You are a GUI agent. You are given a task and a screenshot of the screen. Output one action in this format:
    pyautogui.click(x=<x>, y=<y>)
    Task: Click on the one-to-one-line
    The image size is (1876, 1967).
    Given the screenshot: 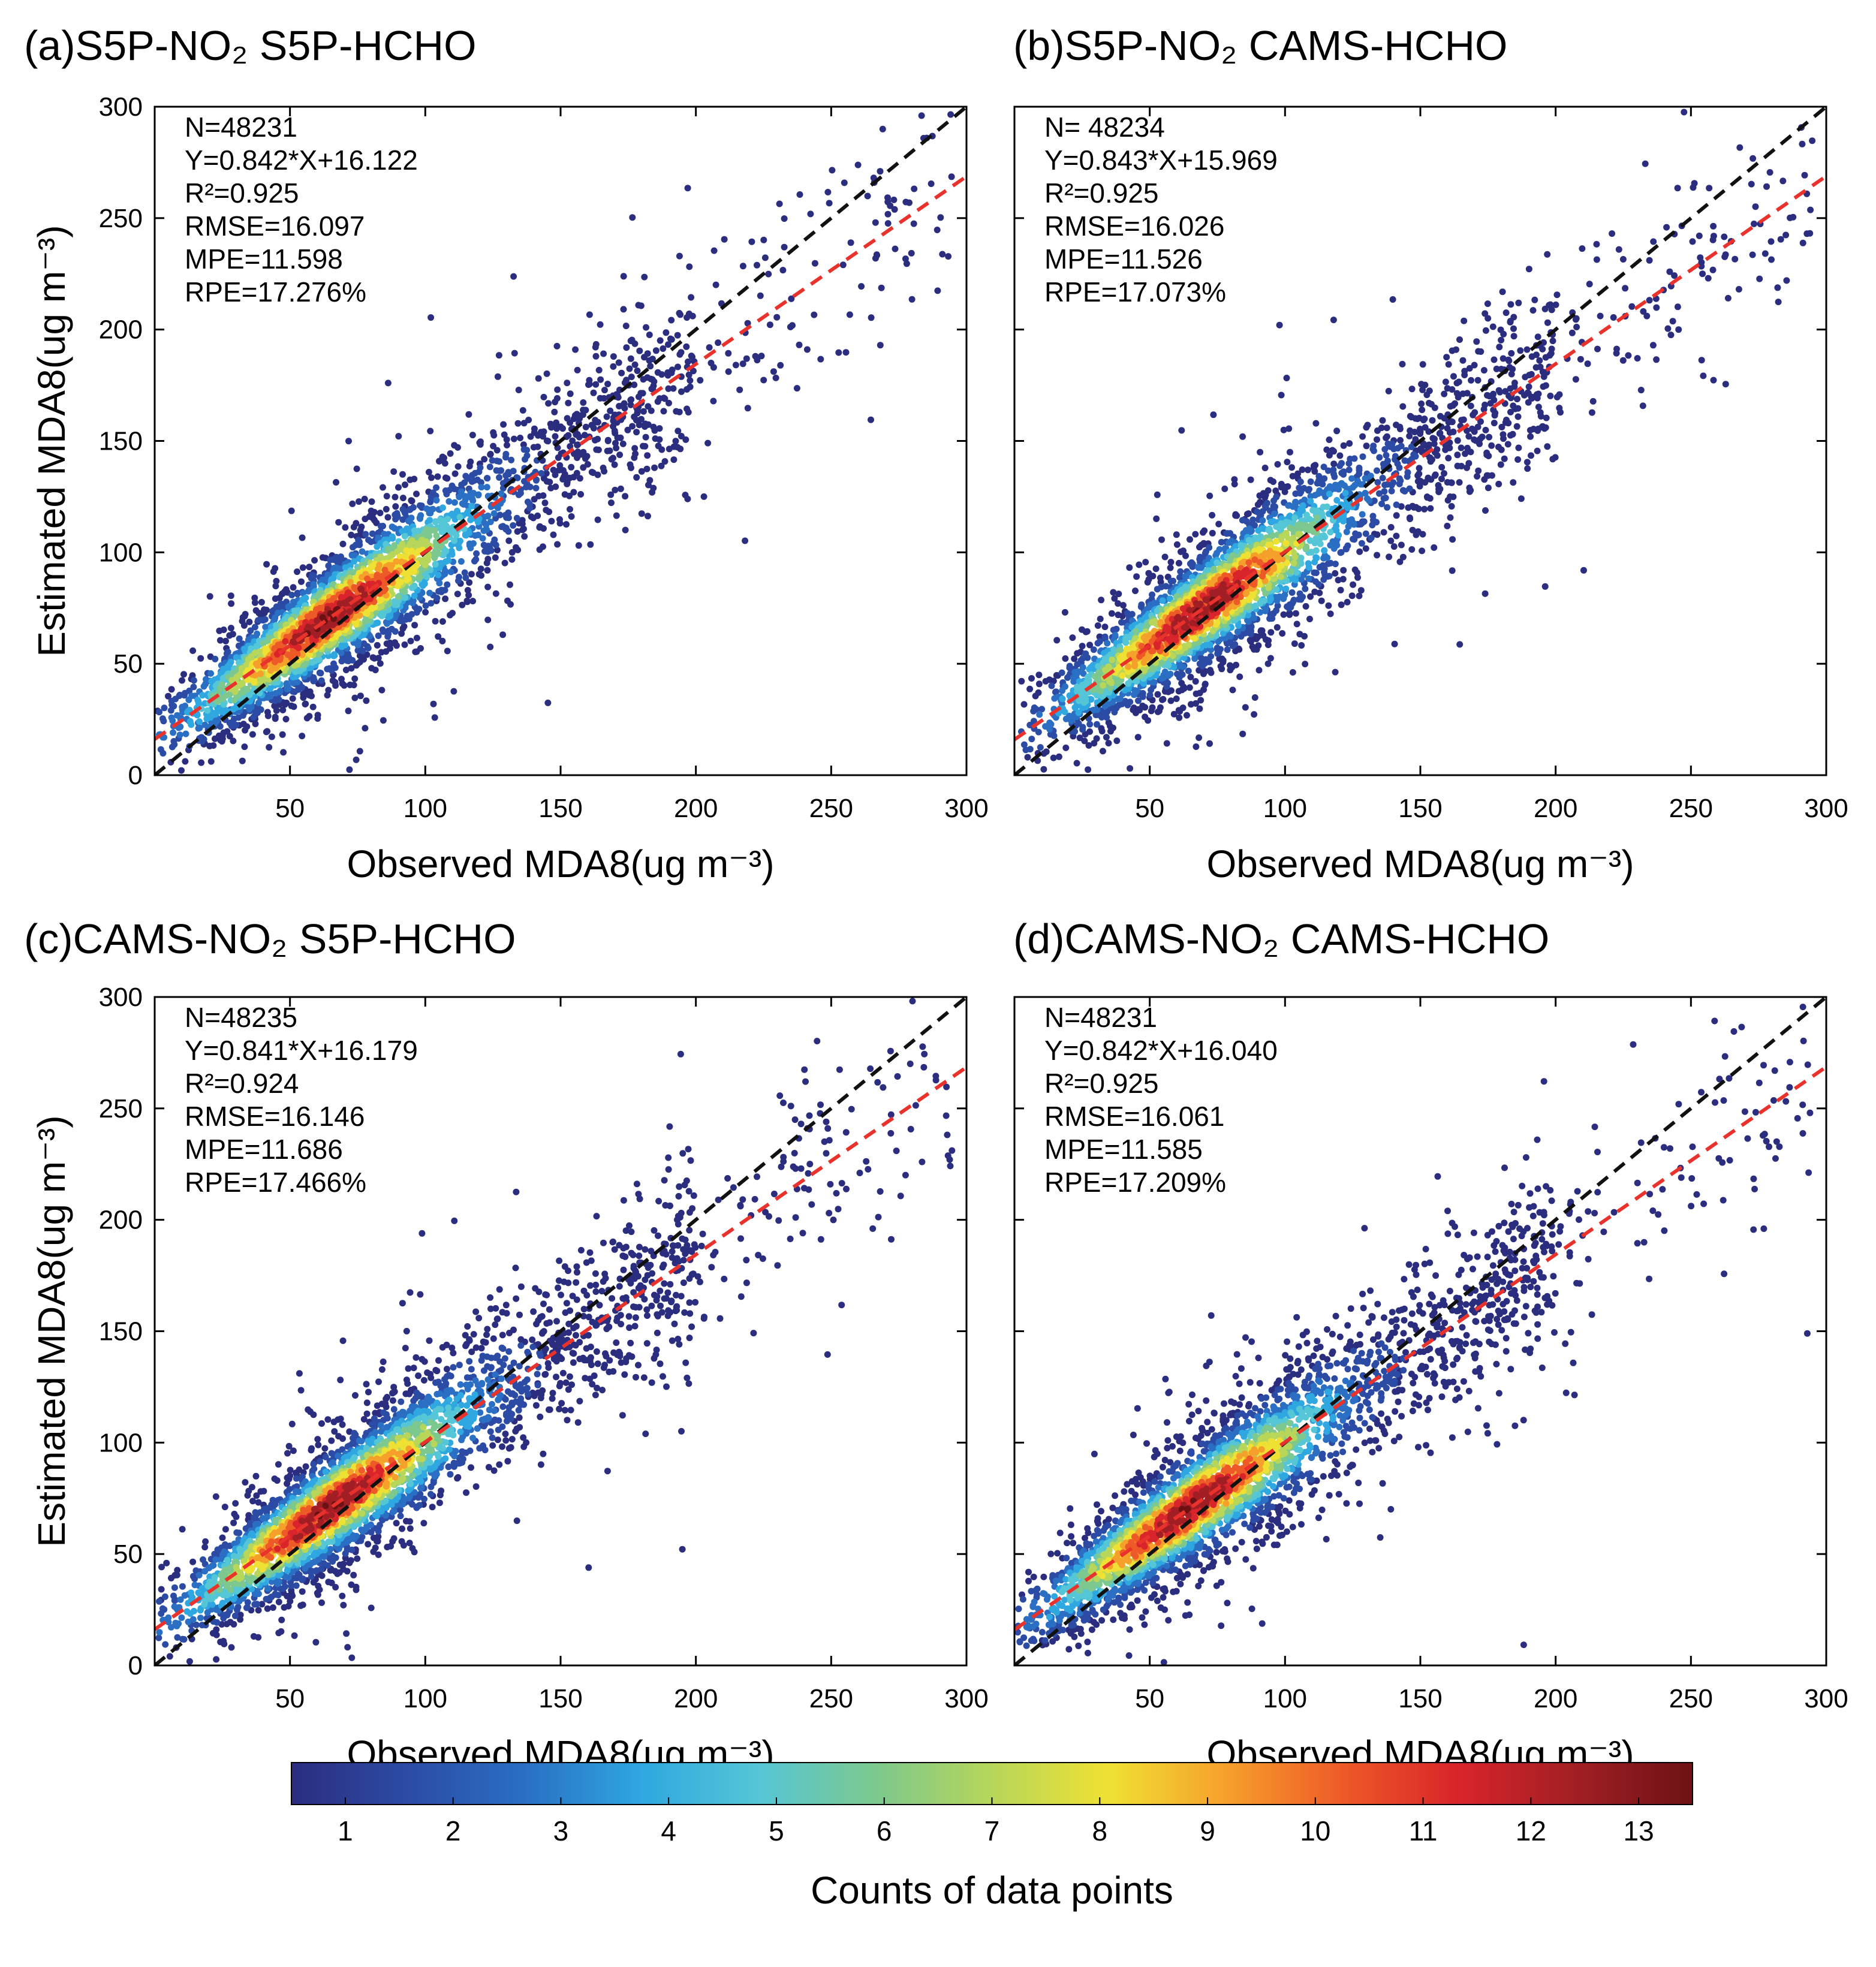 What is the action you would take?
    pyautogui.click(x=560, y=441)
    